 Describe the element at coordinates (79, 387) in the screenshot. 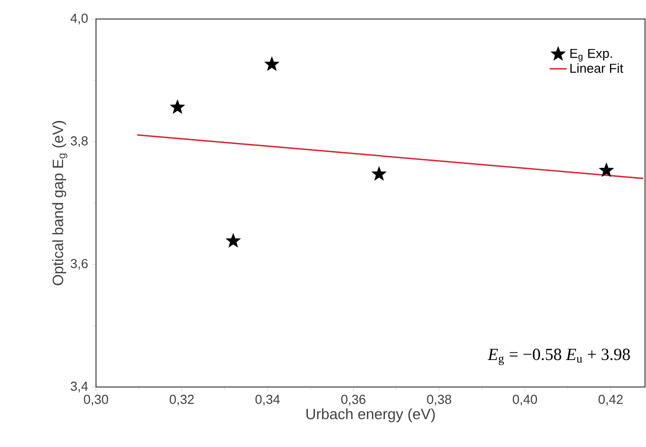

I see `y-tick-label: 3,4` at that location.